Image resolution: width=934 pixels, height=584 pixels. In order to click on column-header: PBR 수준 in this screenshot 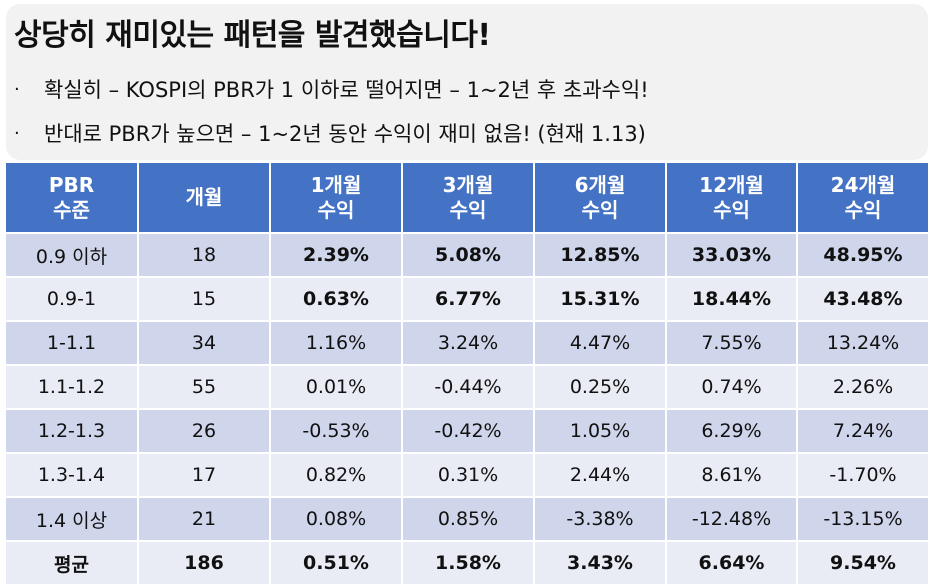, I will do `click(72, 198)`.